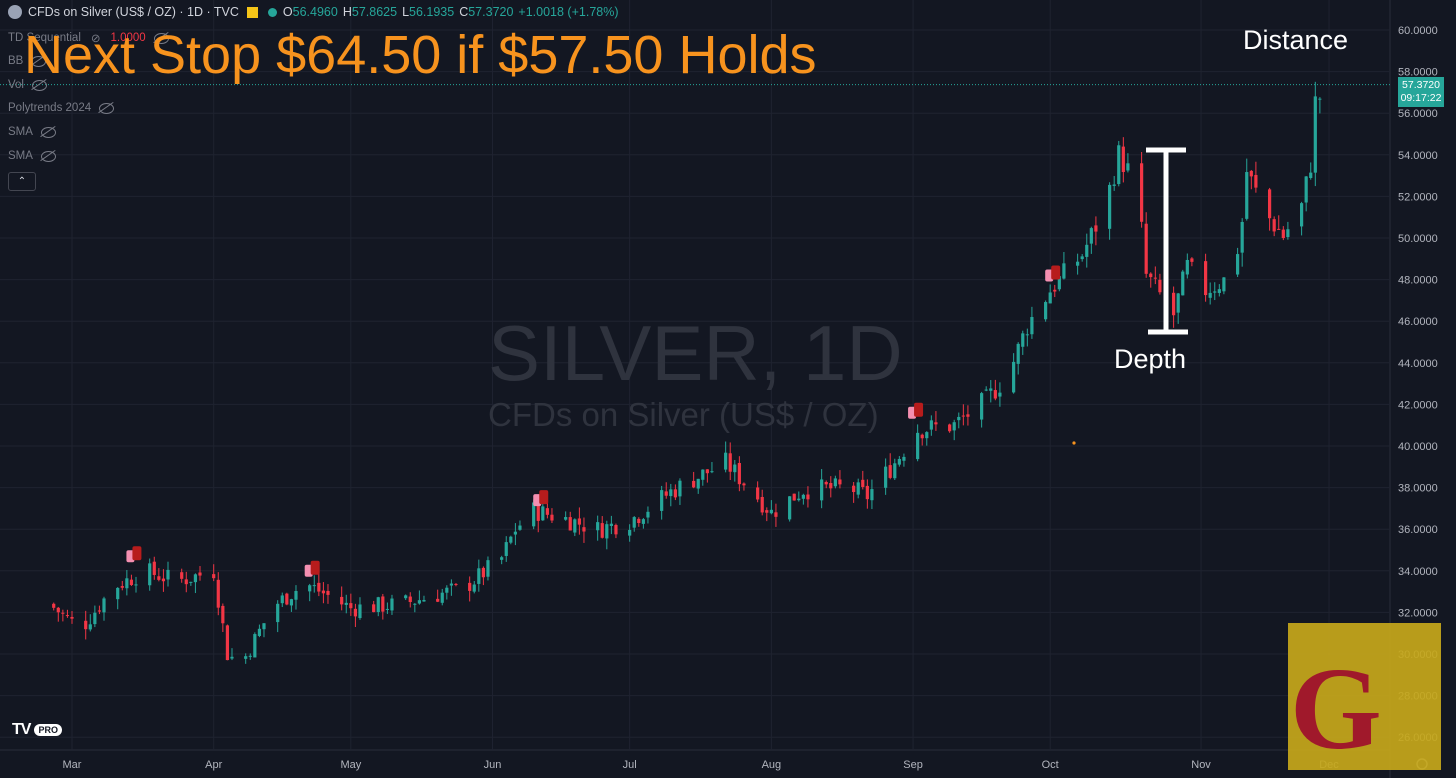 The image size is (1456, 778). What do you see at coordinates (1418, 572) in the screenshot?
I see `y-tick-label: 34.0000` at bounding box center [1418, 572].